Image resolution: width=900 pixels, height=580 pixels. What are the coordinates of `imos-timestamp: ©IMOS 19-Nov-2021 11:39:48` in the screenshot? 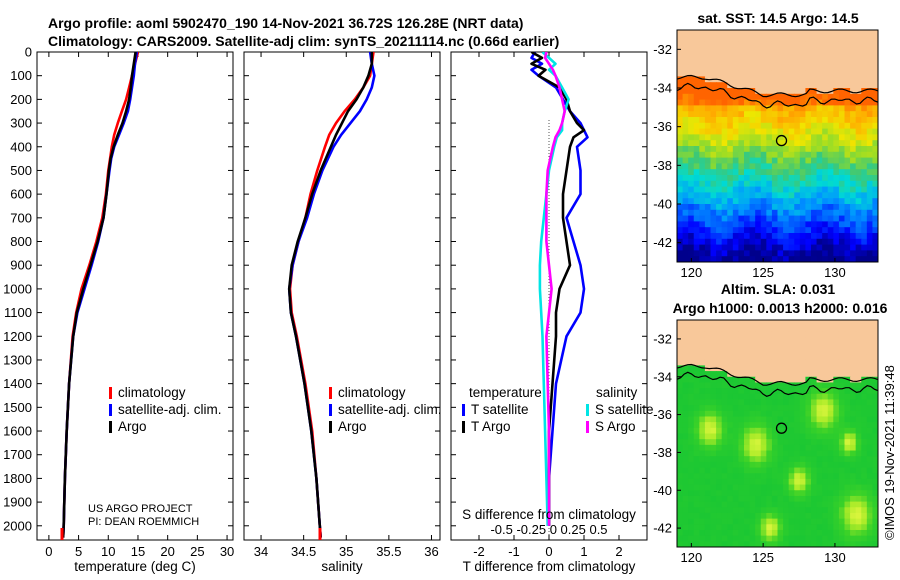 It's located at (889, 452).